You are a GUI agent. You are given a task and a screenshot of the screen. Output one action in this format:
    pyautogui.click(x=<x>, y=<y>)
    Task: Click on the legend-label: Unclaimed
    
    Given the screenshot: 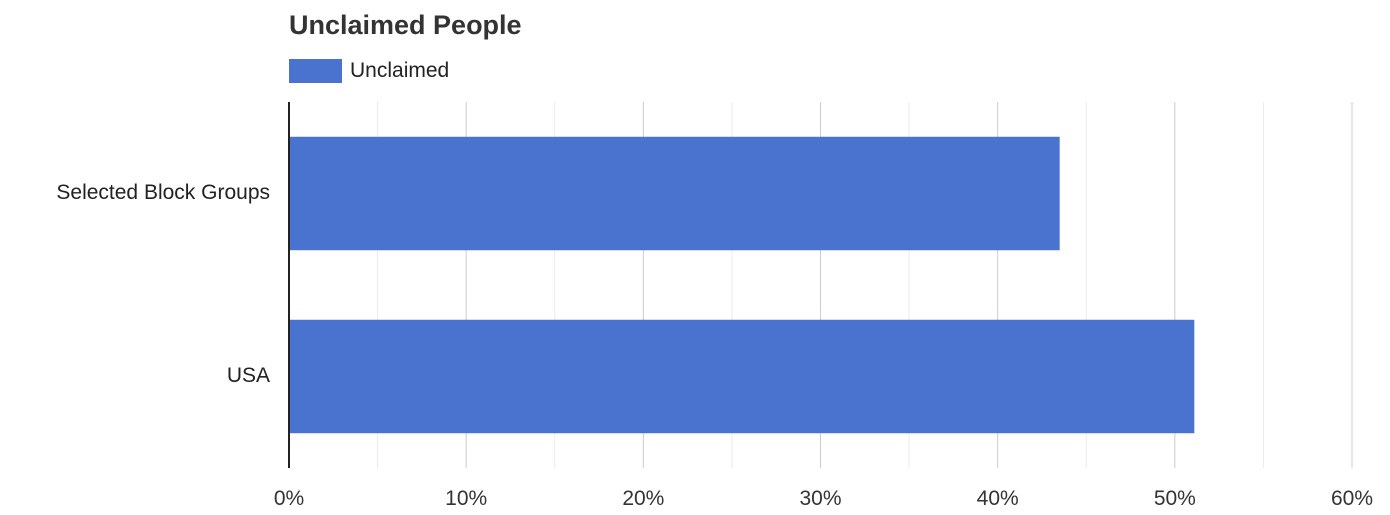 What is the action you would take?
    pyautogui.click(x=400, y=70)
    